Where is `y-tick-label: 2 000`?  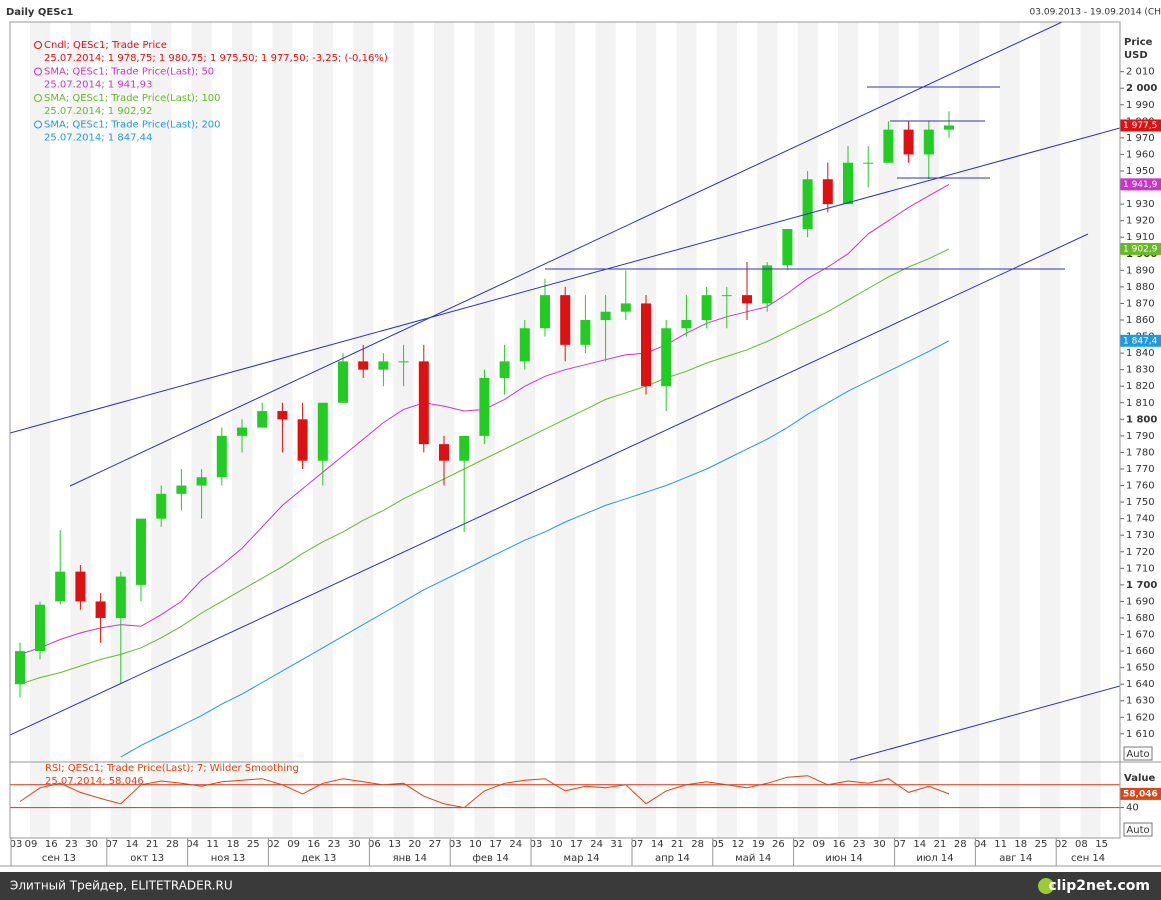 y-tick-label: 2 000 is located at coordinates (1141, 88).